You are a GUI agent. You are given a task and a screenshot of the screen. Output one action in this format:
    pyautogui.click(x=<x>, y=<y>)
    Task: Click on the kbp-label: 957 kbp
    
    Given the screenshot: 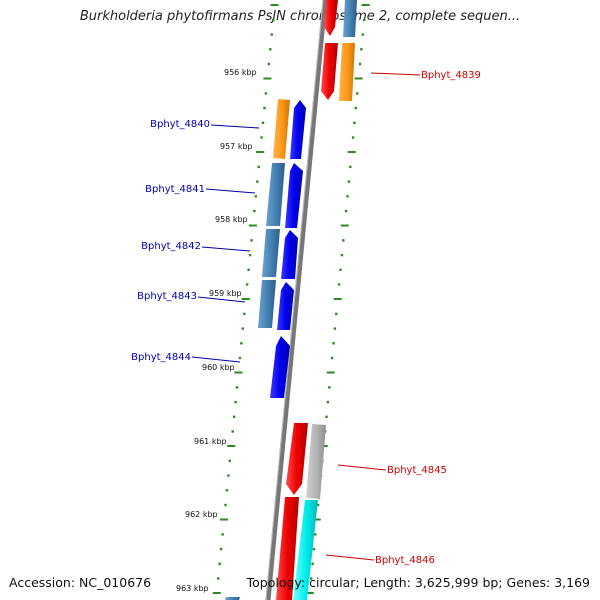 What is the action you would take?
    pyautogui.click(x=236, y=146)
    